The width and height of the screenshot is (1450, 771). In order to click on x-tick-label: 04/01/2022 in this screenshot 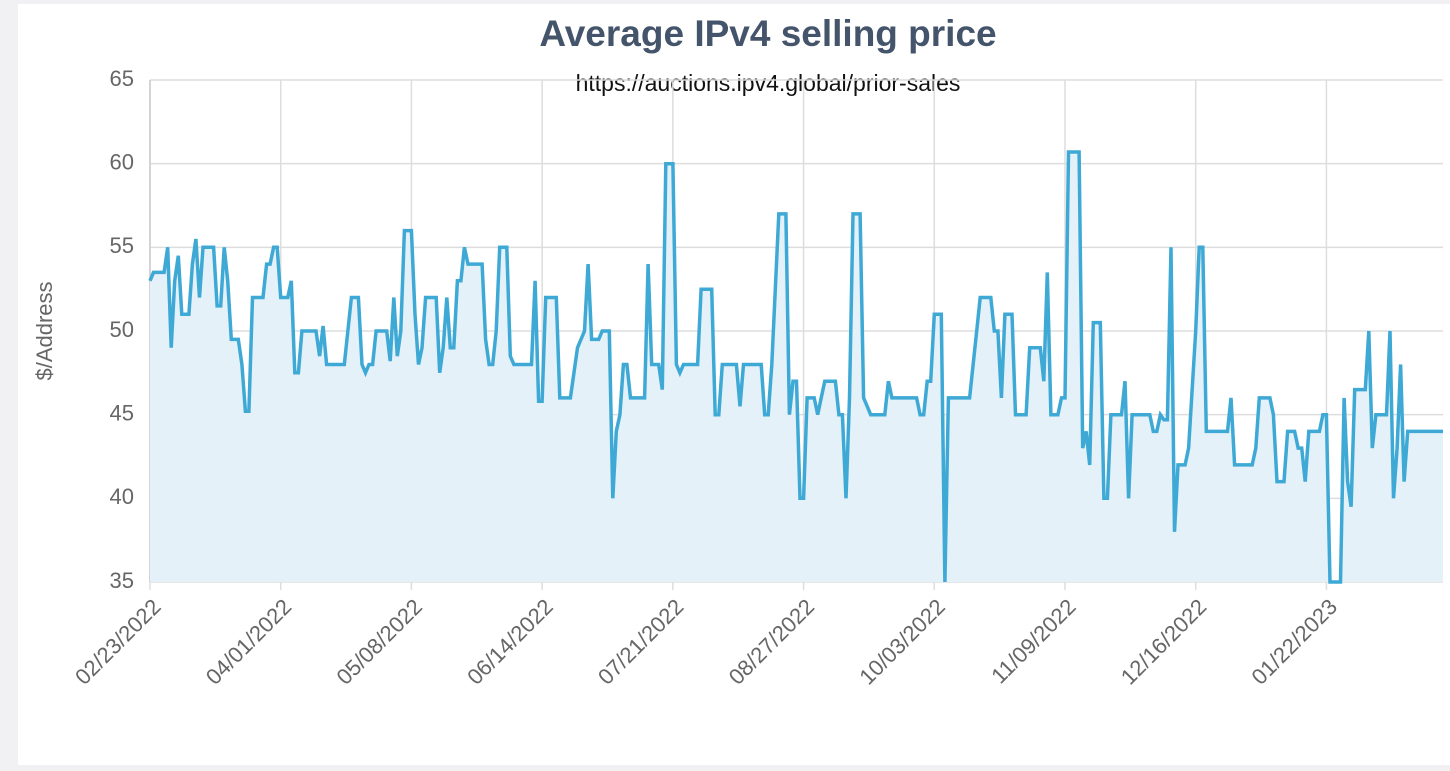, I will do `click(249, 642)`.